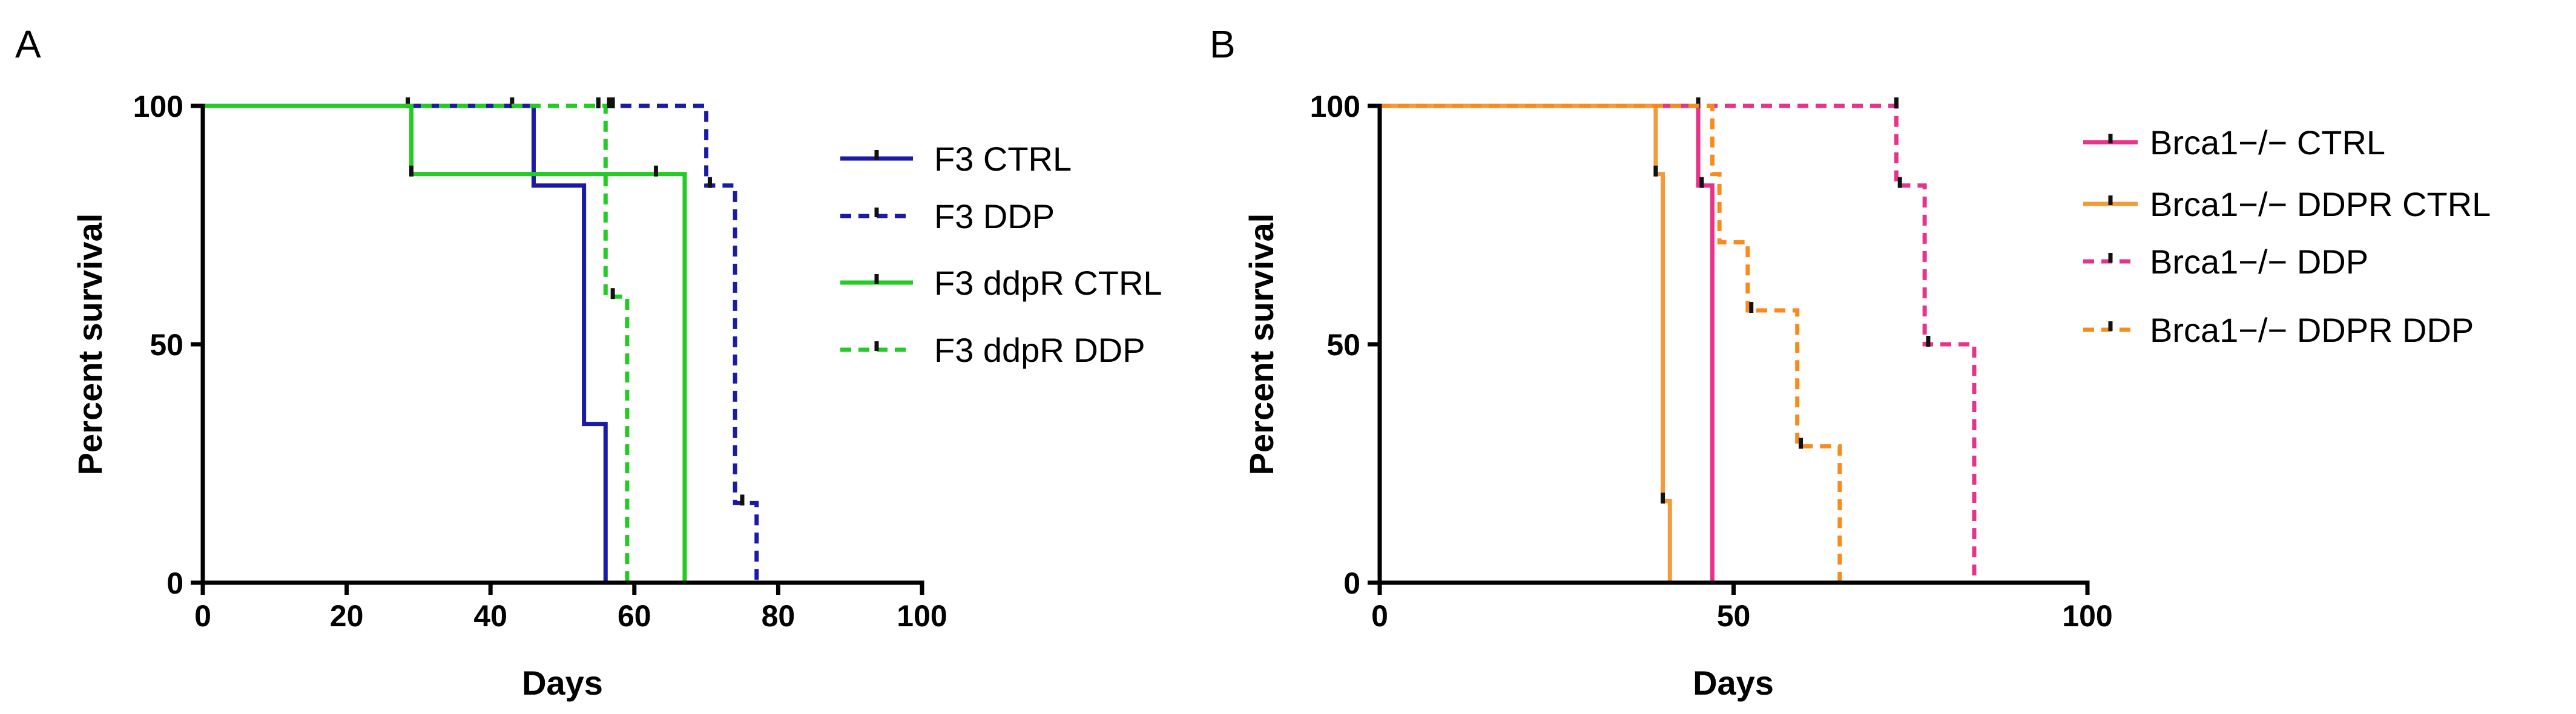 The width and height of the screenshot is (2576, 714). What do you see at coordinates (28, 44) in the screenshot?
I see `panel-a-letter: A` at bounding box center [28, 44].